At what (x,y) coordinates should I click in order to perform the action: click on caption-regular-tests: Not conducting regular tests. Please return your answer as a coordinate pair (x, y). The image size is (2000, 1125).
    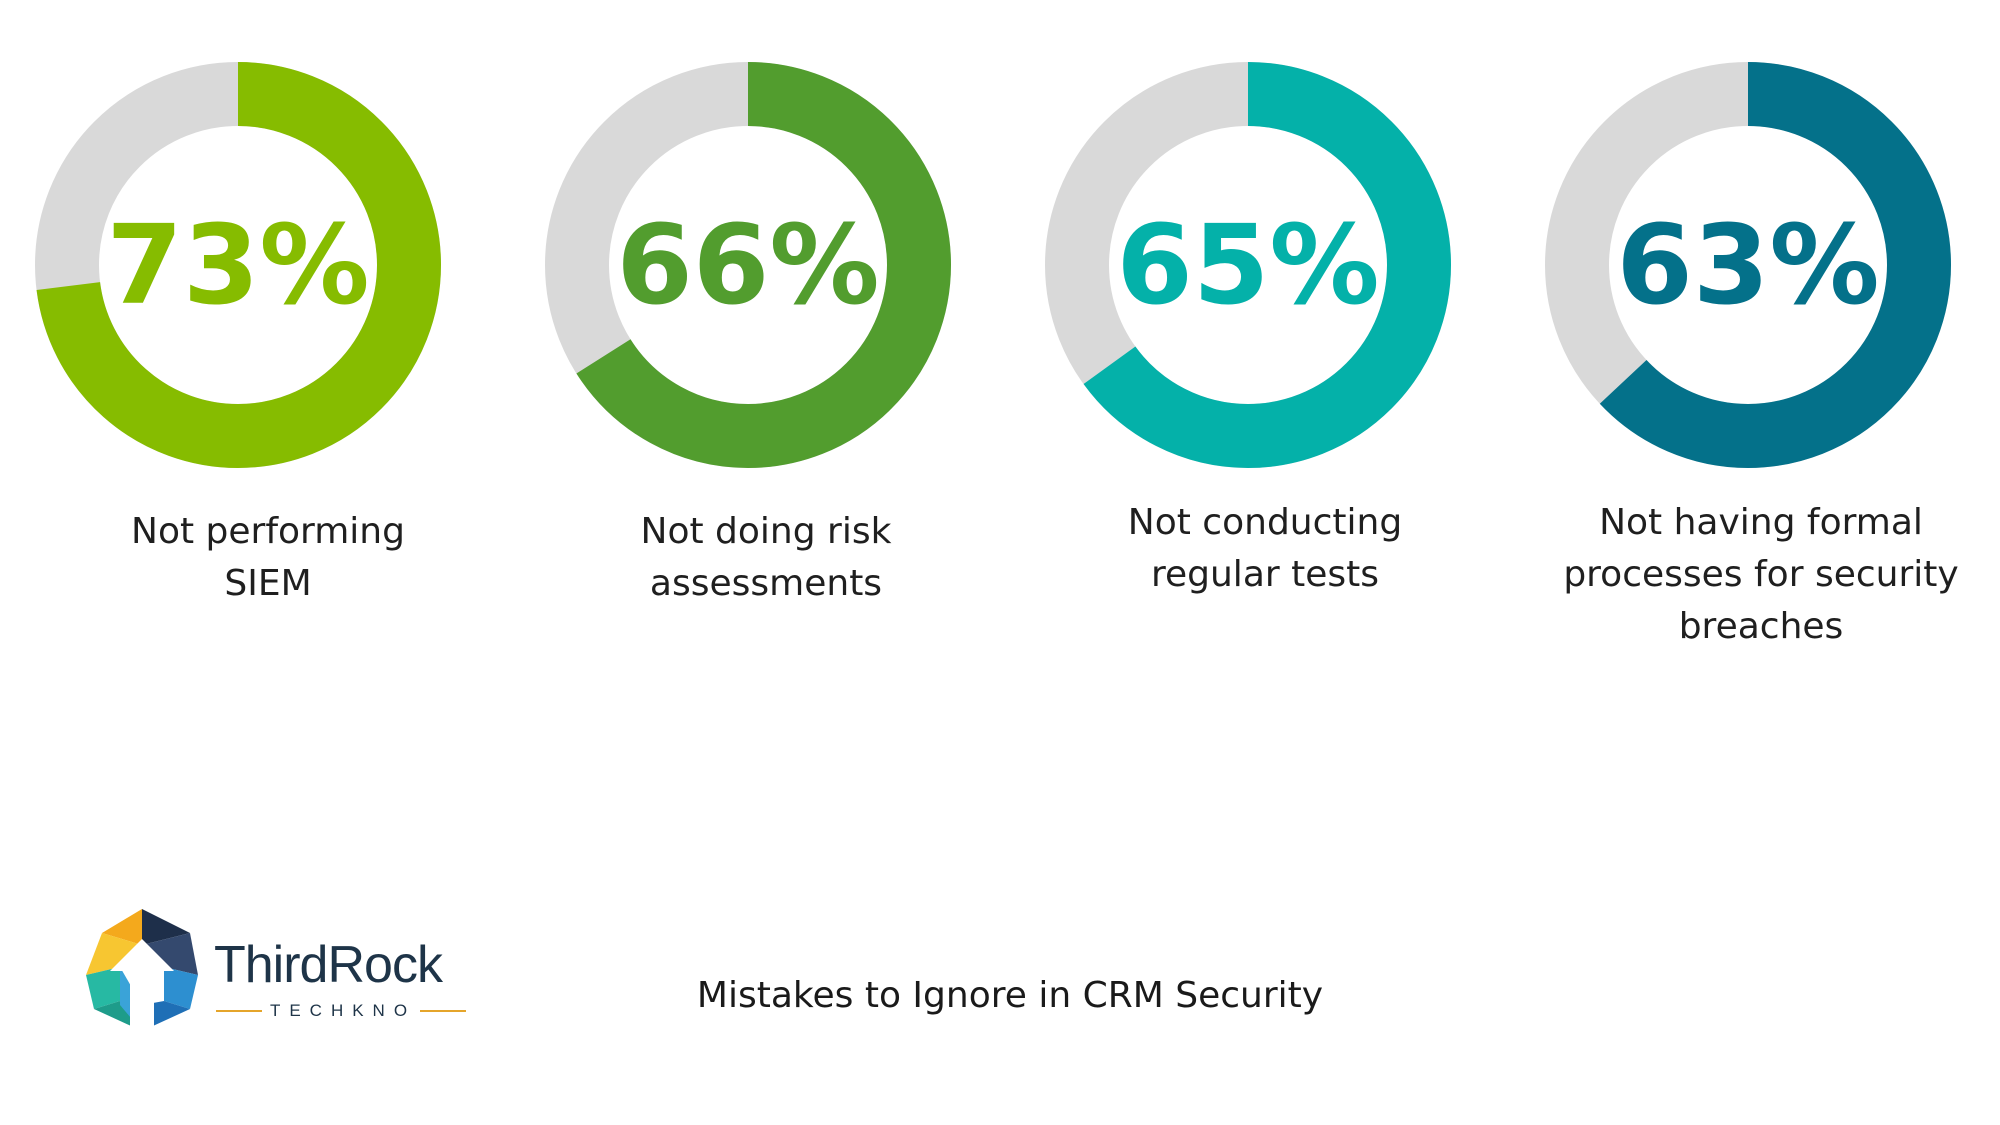
    Looking at the image, I should click on (1265, 549).